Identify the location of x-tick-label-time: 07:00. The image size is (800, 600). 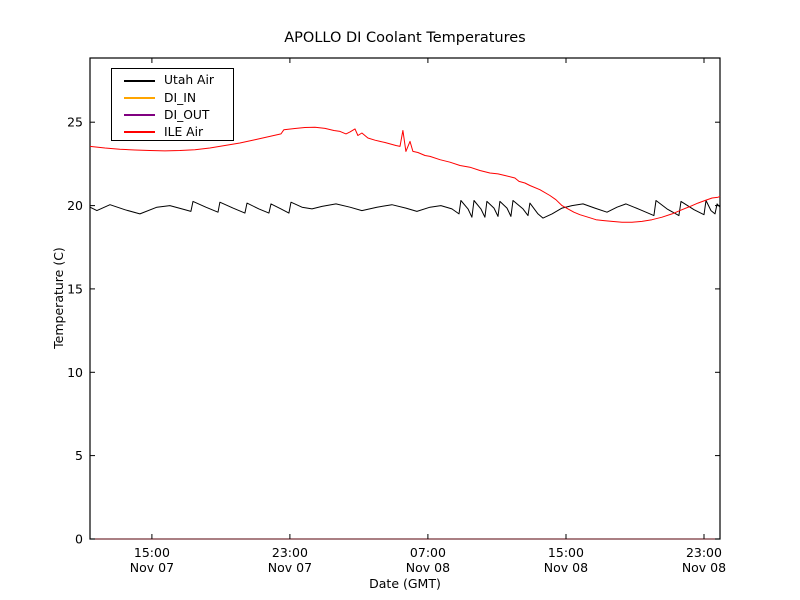
(428, 552).